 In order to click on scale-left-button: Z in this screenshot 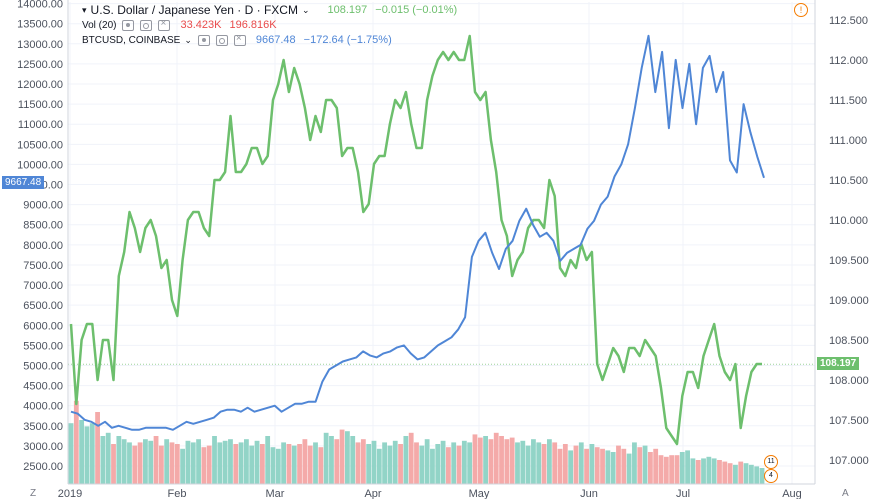, I will do `click(33, 493)`.